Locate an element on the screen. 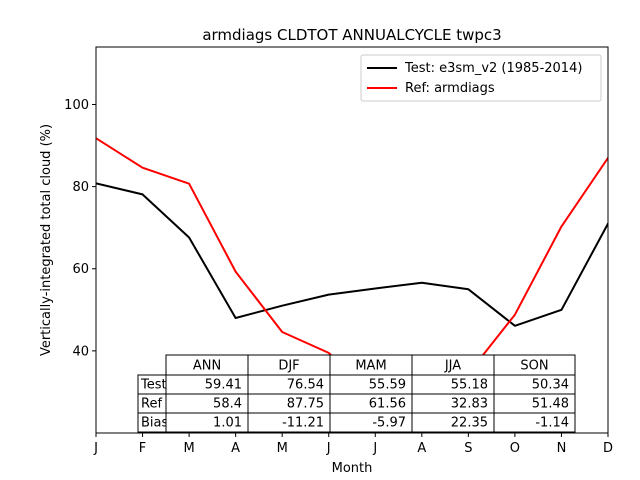 The image size is (640, 480). table-cell-value: 55.59 is located at coordinates (387, 385).